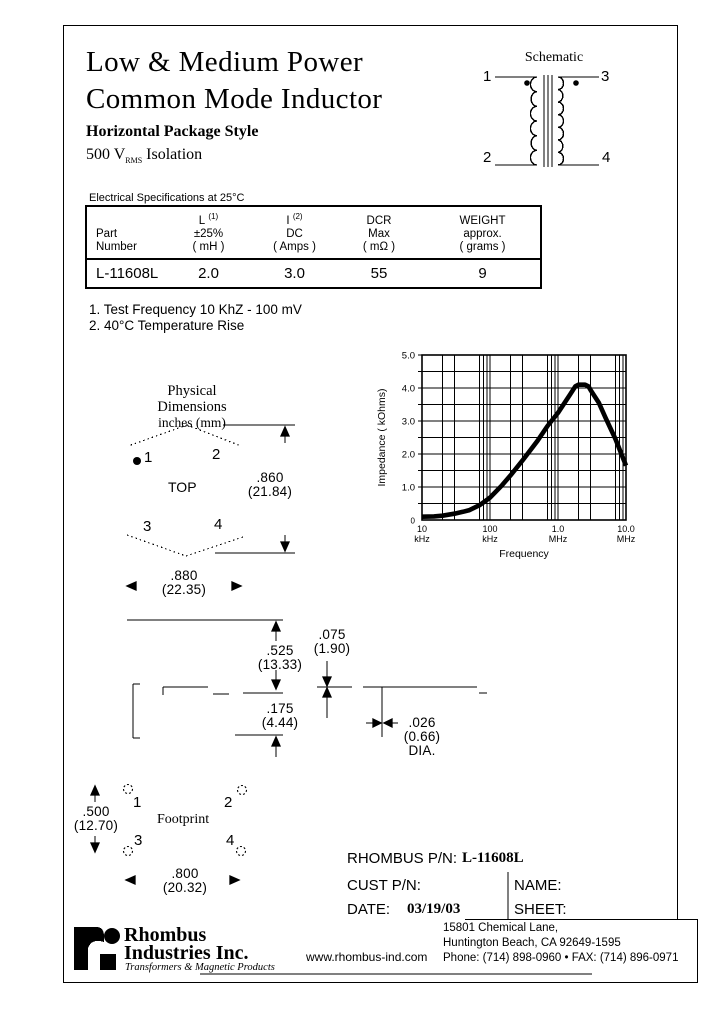 Image resolution: width=720 pixels, height=1012 pixels. I want to click on company-logo, so click(97, 948).